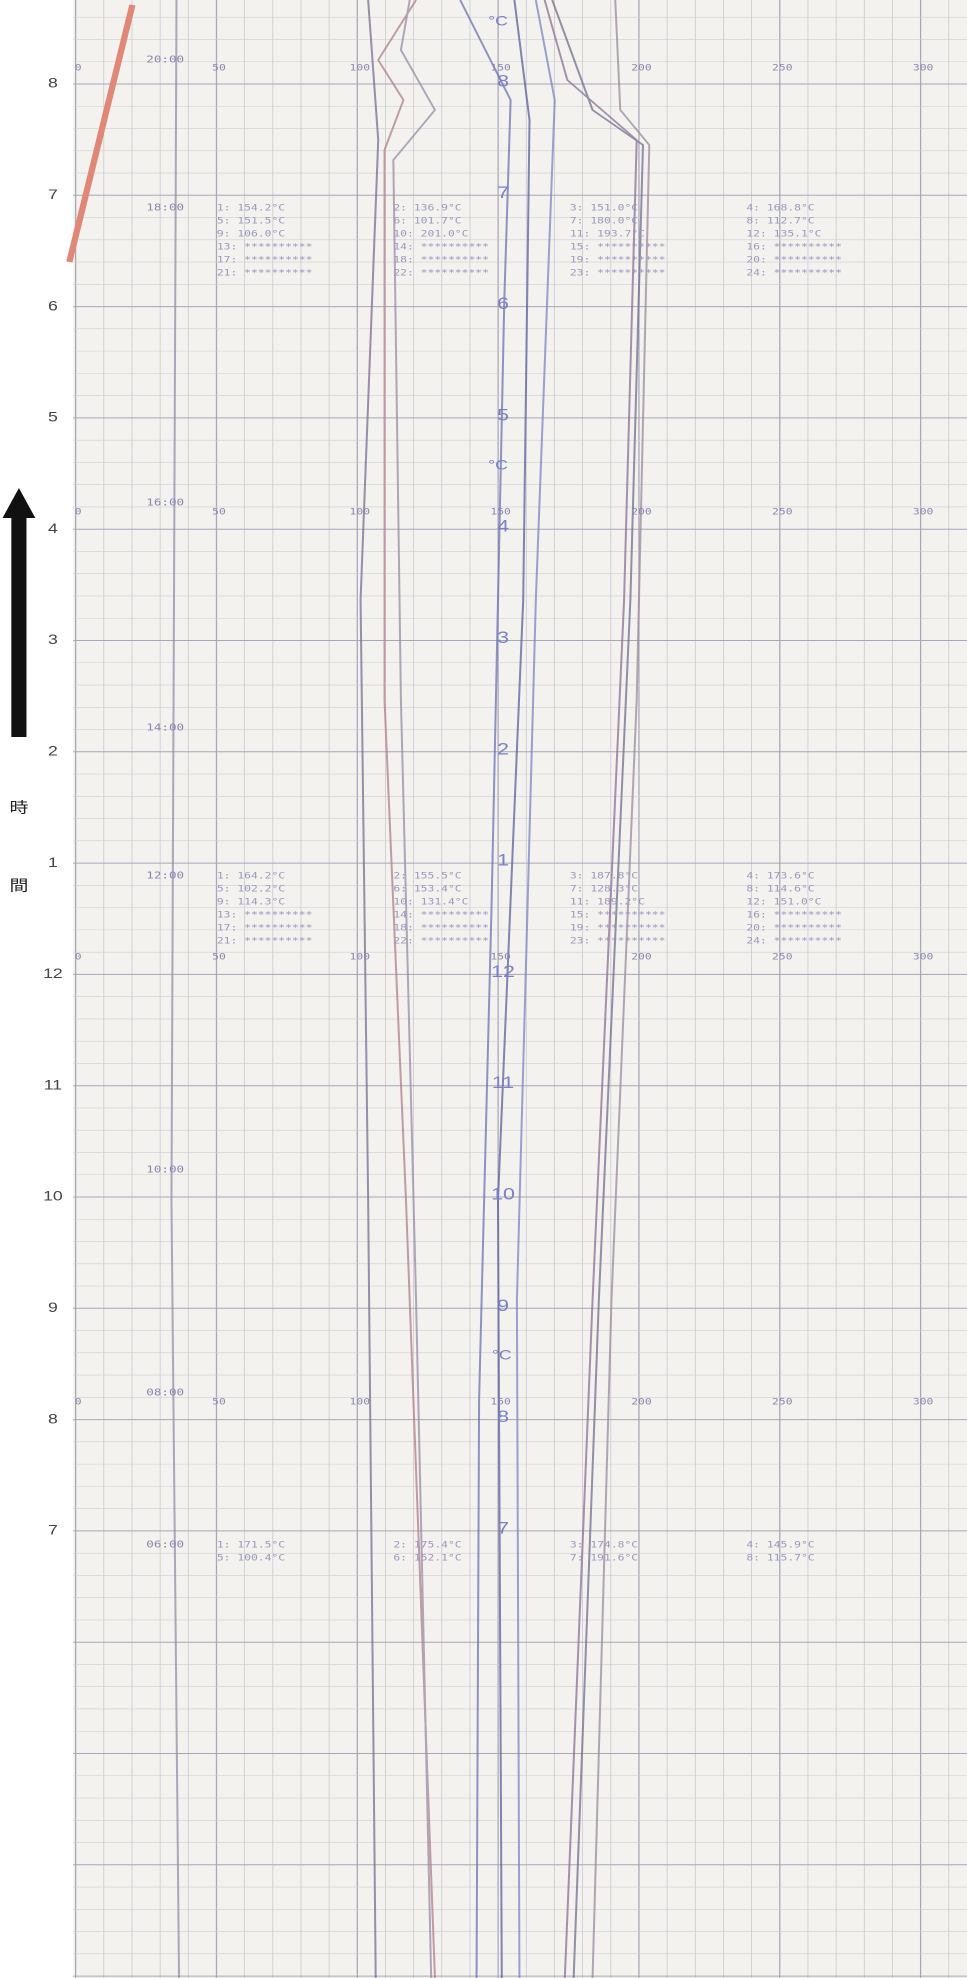  I want to click on reading: 2: 175.4°C, so click(427, 1545).